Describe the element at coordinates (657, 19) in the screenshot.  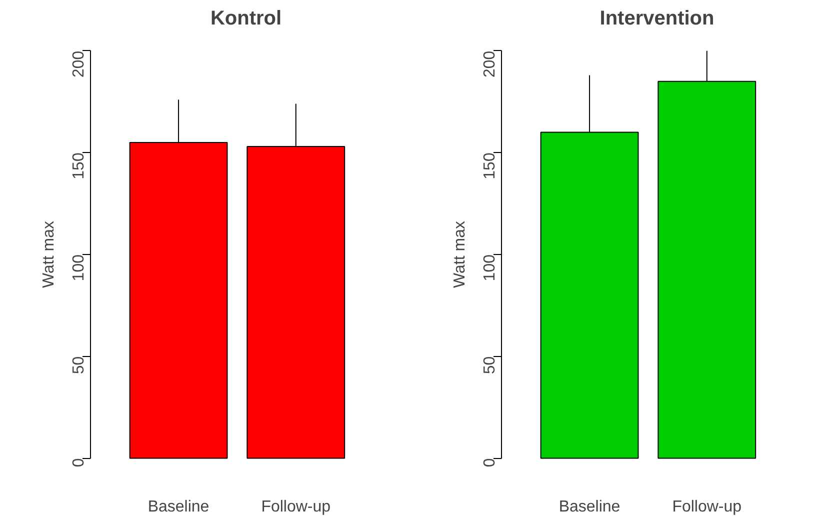
I see `chart-title: Intervention` at that location.